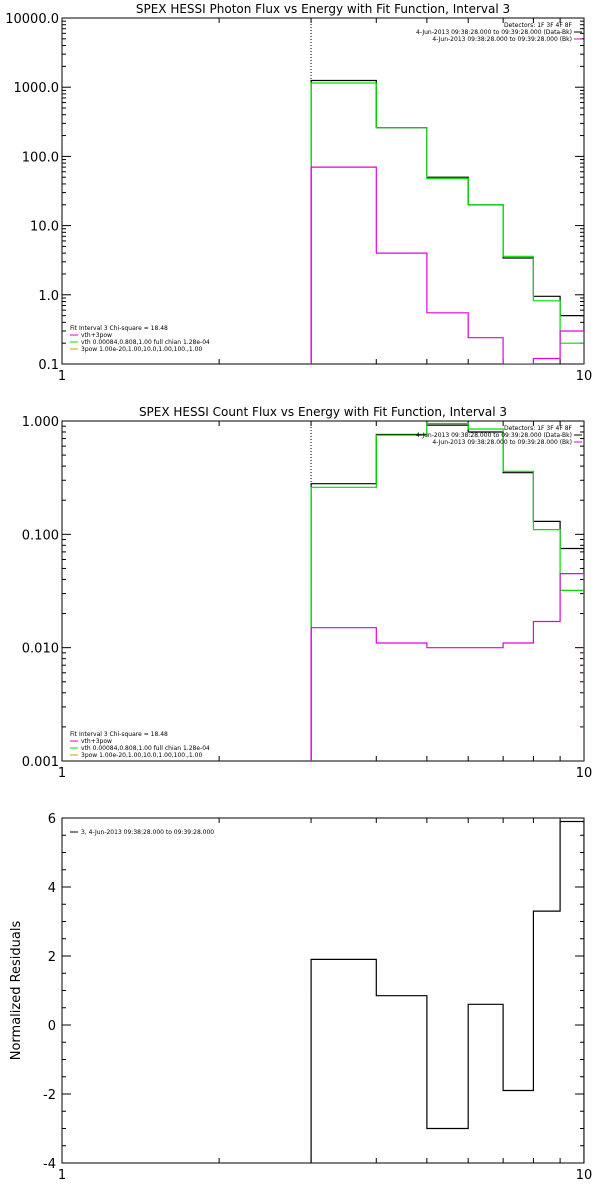 The image size is (600, 1200). I want to click on y-tick-label: 10.0, so click(44, 227).